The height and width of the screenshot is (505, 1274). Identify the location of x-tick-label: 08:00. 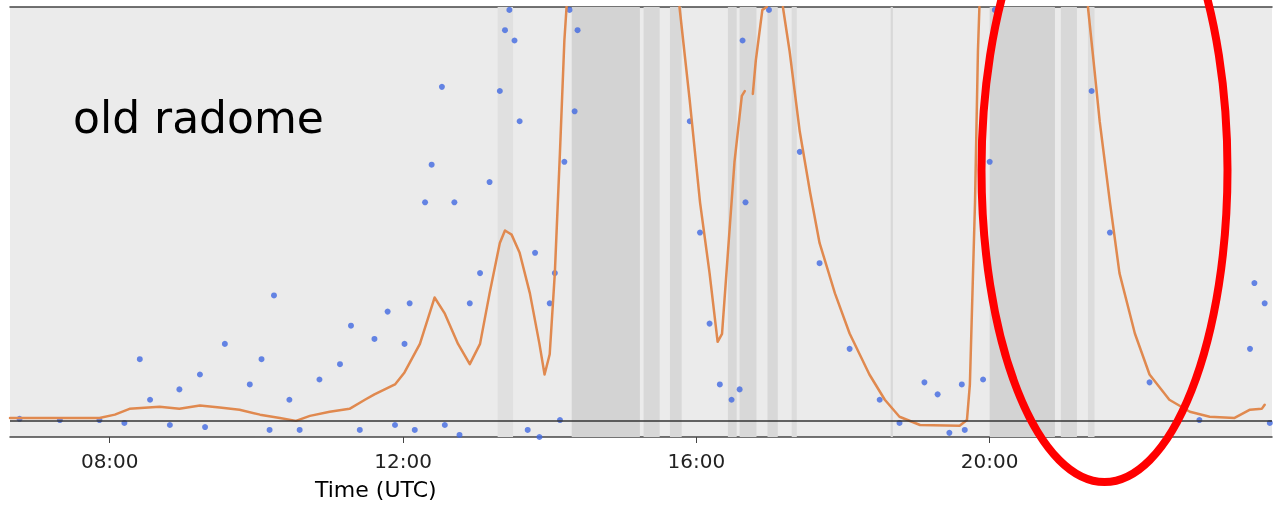
(109, 461).